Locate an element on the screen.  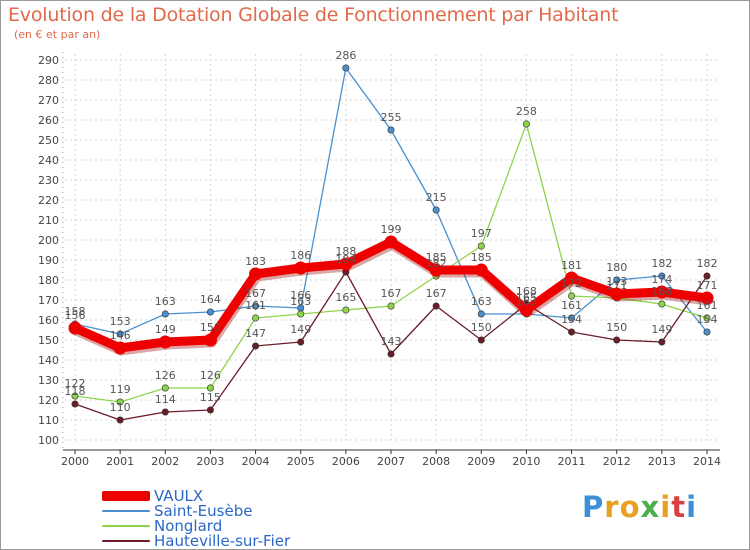
x-tick-label: 2001 is located at coordinates (120, 461).